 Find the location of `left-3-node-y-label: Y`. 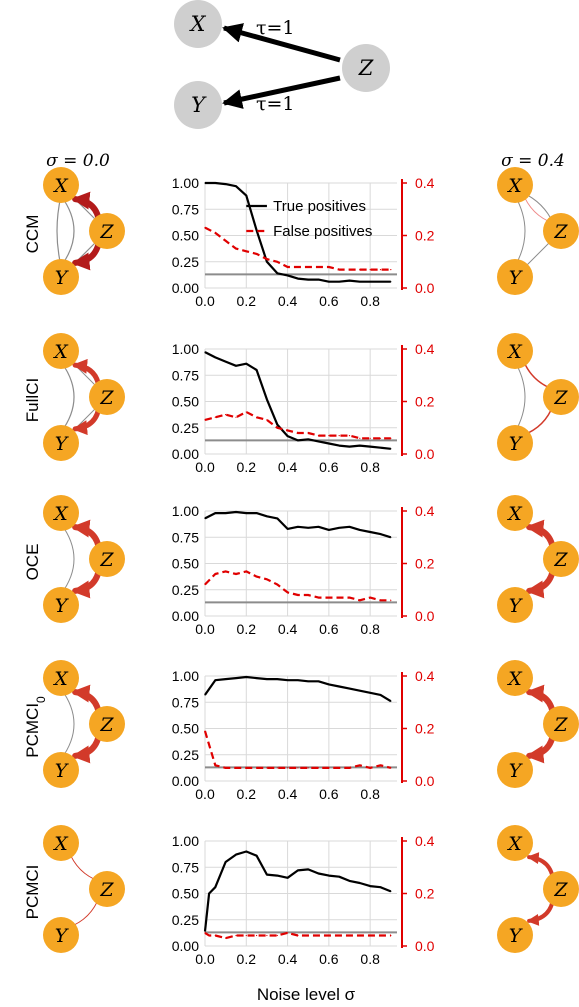

left-3-node-y-label: Y is located at coordinates (62, 771).